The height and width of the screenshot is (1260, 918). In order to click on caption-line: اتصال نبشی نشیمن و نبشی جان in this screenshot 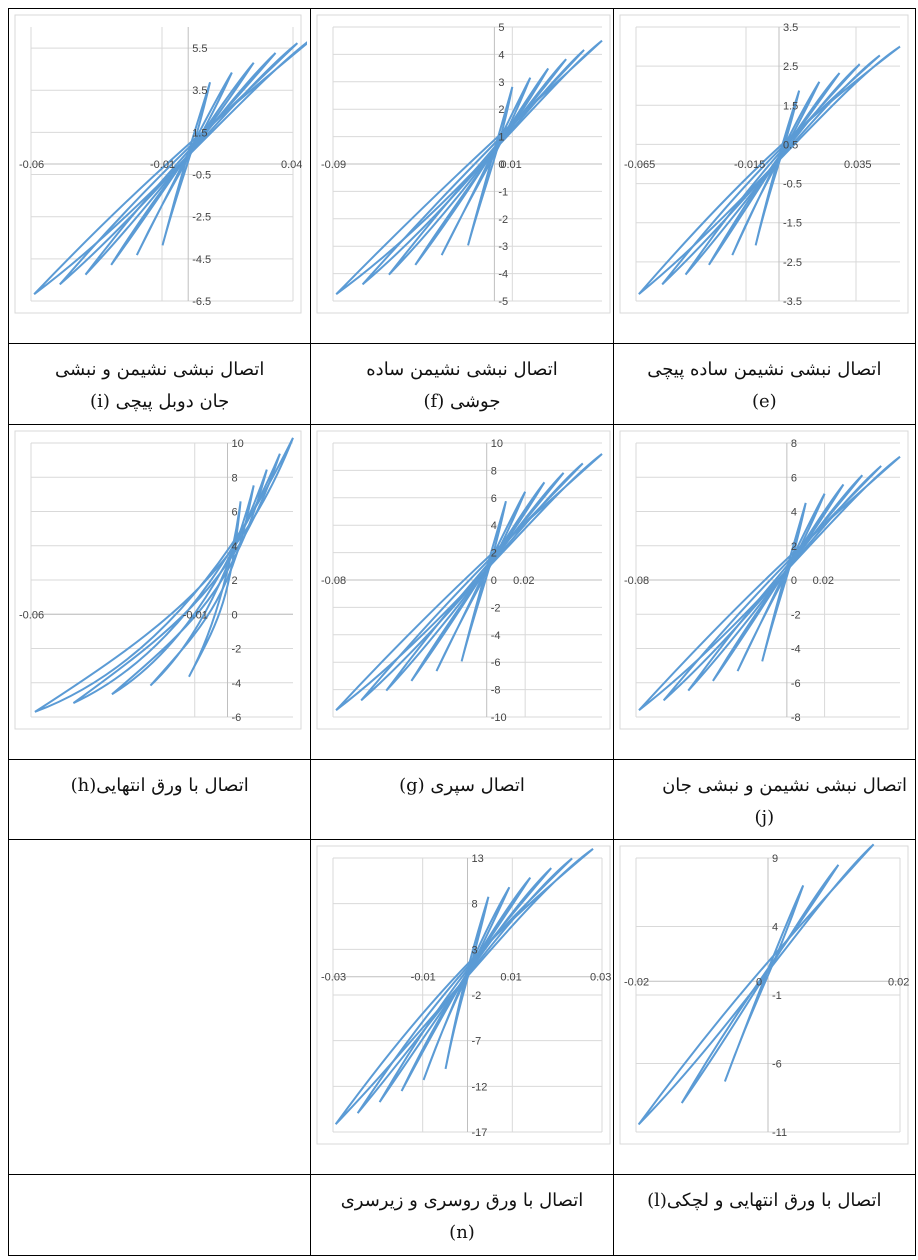, I will do `click(784, 785)`.